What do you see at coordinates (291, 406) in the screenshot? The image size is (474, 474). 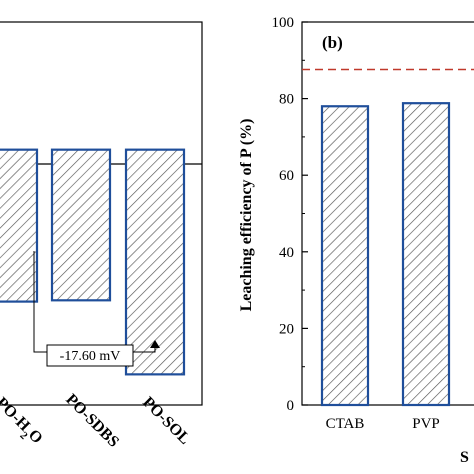 I see `y-tick-label: 0` at bounding box center [291, 406].